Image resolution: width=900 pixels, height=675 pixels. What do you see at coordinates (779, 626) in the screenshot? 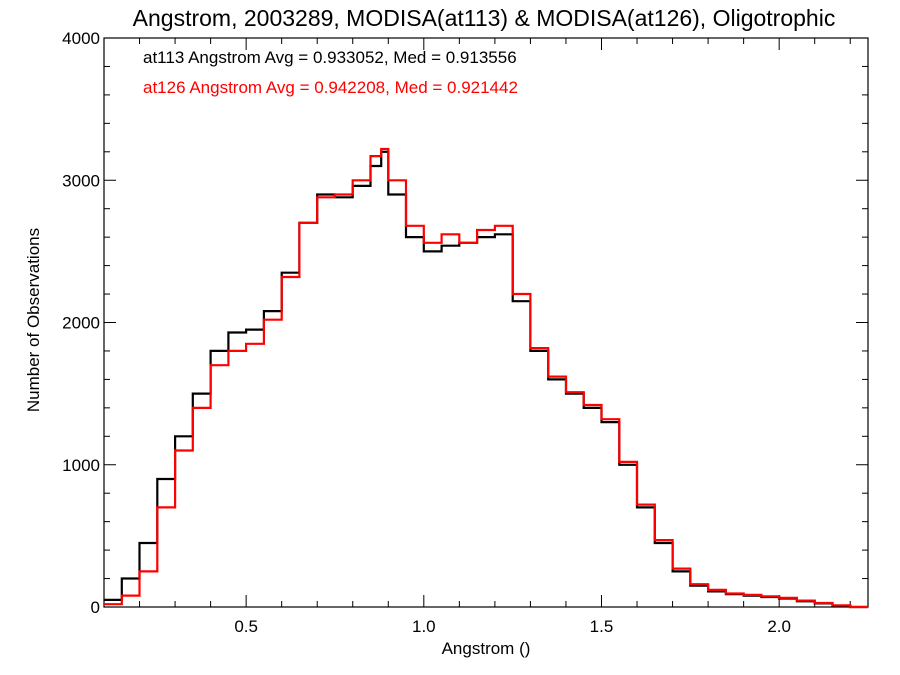
I see `x-tick-label: 2.0` at bounding box center [779, 626].